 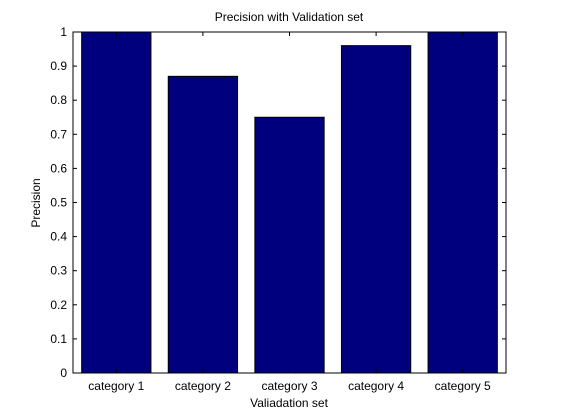 I want to click on y-axis-label: Precision, so click(x=36, y=202).